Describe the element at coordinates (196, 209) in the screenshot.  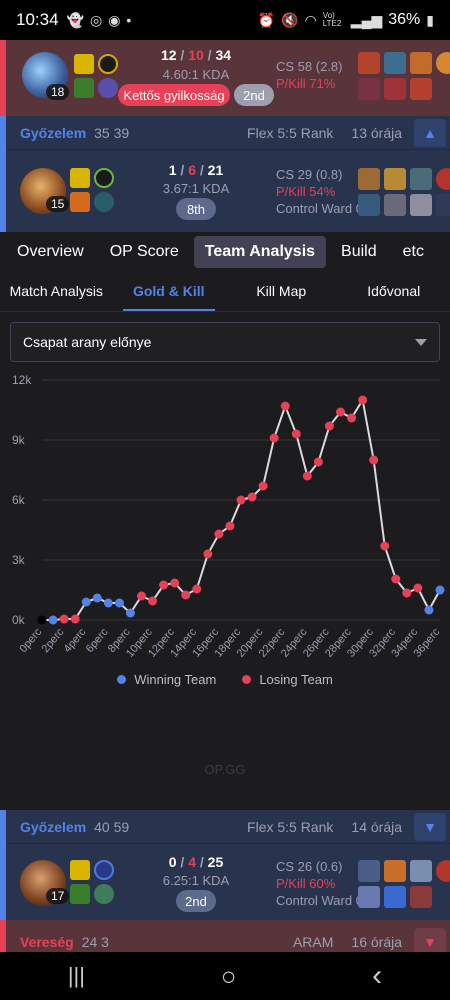
I see `placement-badge: 8th` at that location.